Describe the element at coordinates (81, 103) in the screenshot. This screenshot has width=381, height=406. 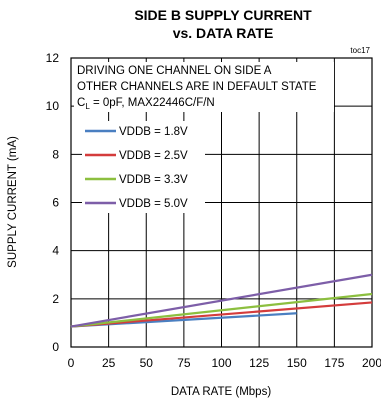
I see `annotation-cap-symbol: C` at that location.